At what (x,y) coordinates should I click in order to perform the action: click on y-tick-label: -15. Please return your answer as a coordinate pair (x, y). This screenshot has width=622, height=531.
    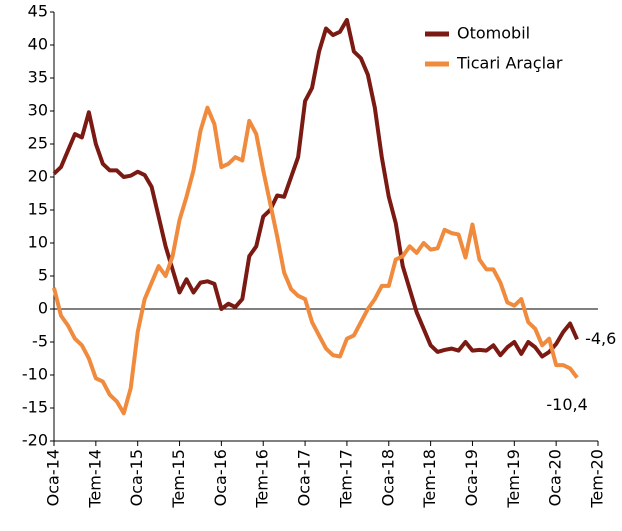
    Looking at the image, I should click on (35, 407).